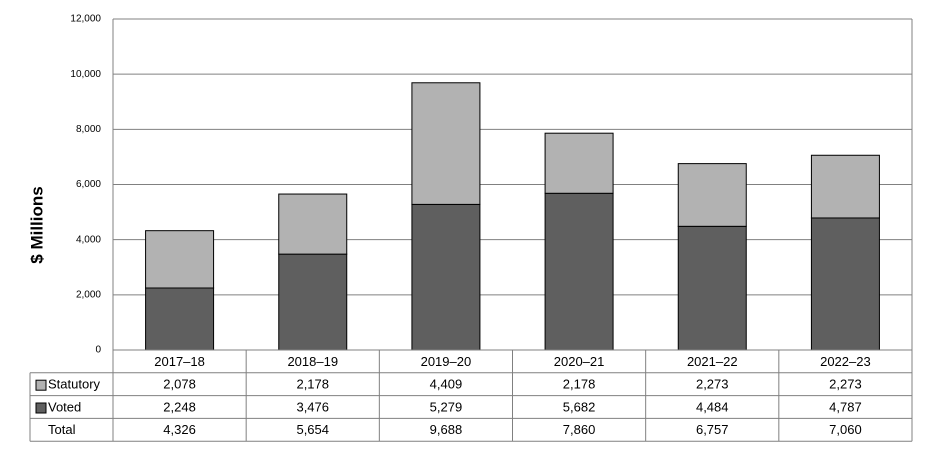  Describe the element at coordinates (312, 429) in the screenshot. I see `total-value: 5,654` at that location.